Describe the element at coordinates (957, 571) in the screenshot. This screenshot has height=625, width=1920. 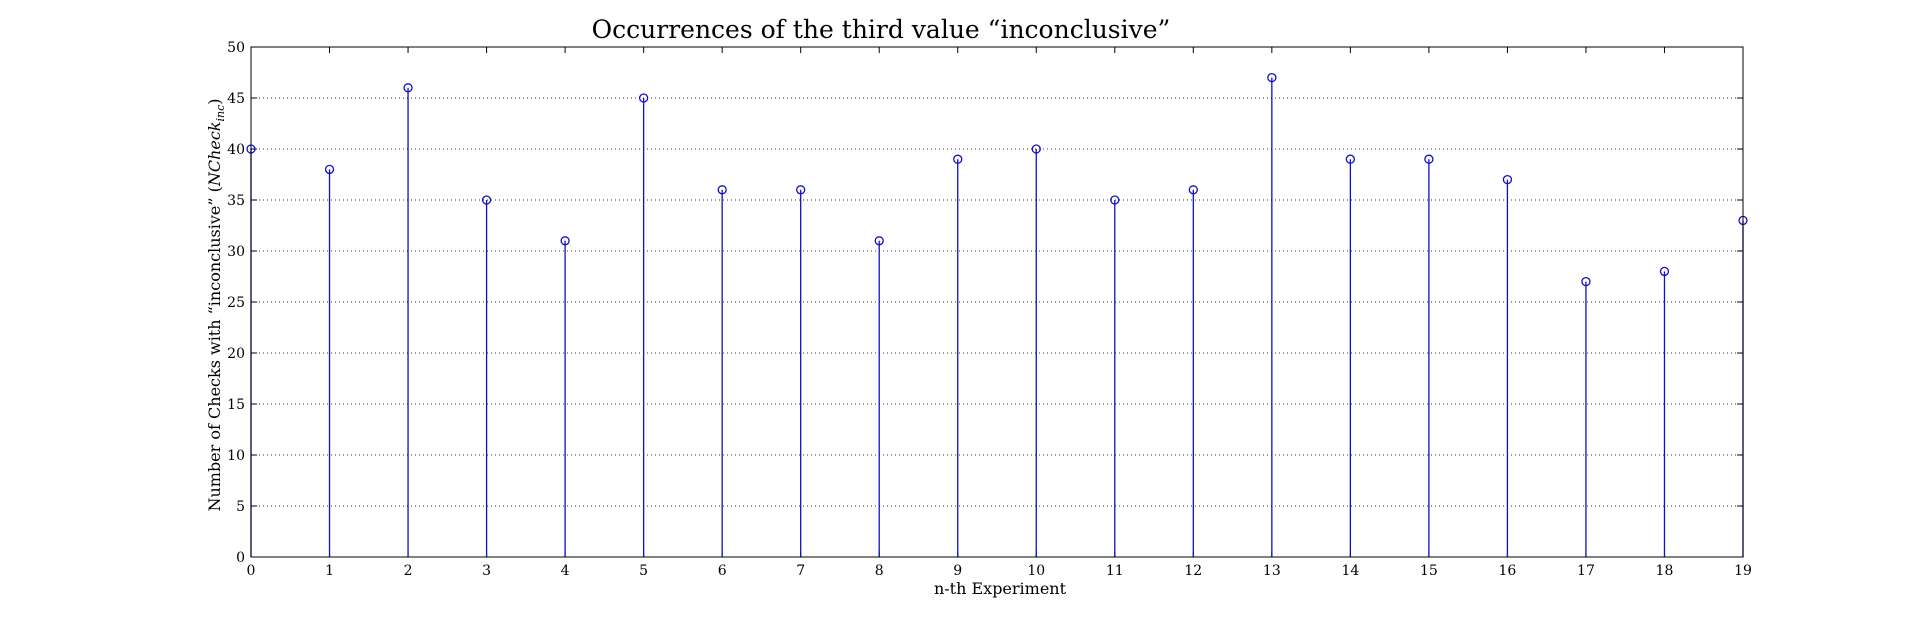
I see `x-tick-label: 9` at that location.